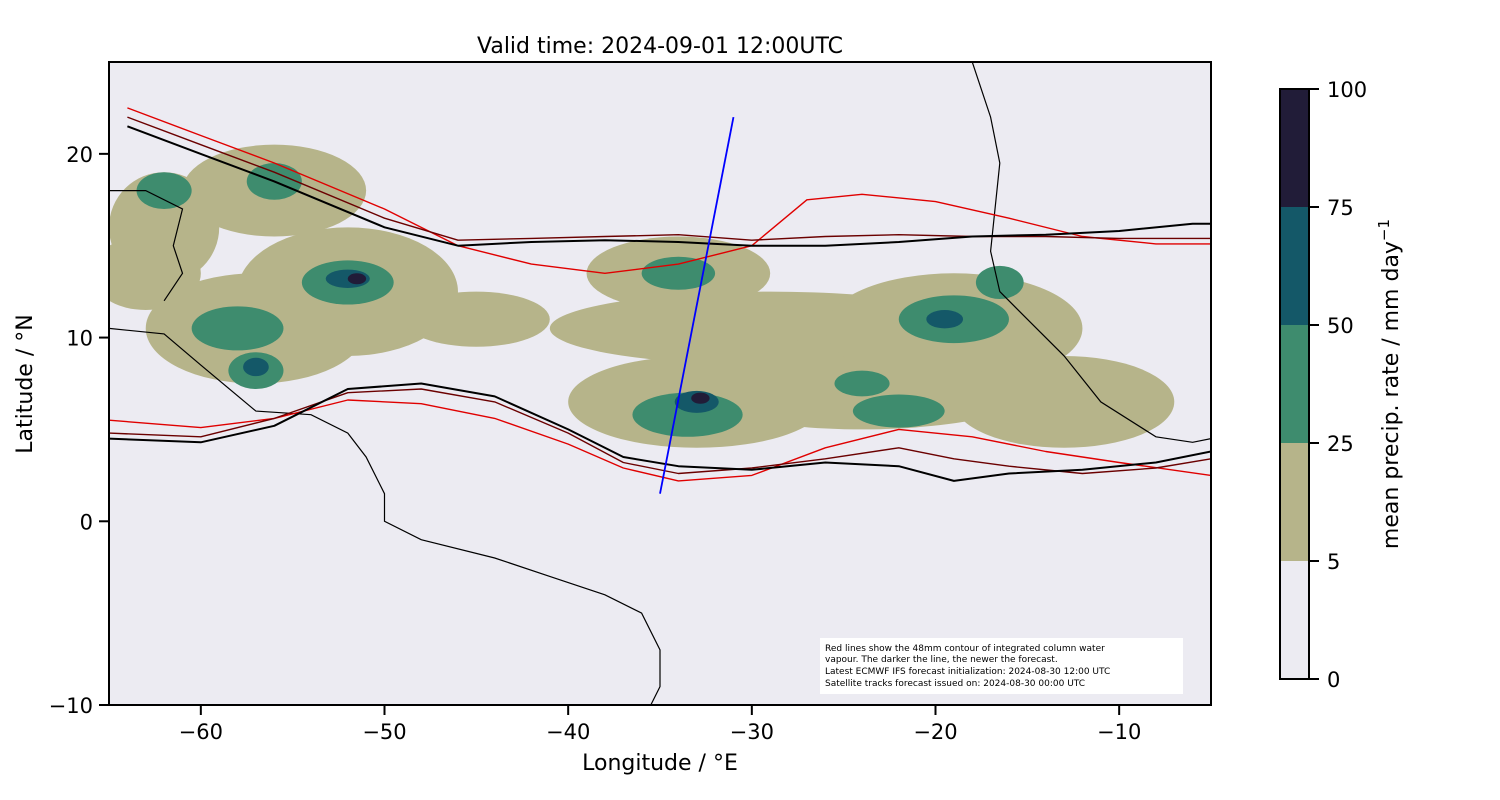  What do you see at coordinates (79, 430) in the screenshot?
I see `y-axis-ticks: 20 10 0 −10` at bounding box center [79, 430].